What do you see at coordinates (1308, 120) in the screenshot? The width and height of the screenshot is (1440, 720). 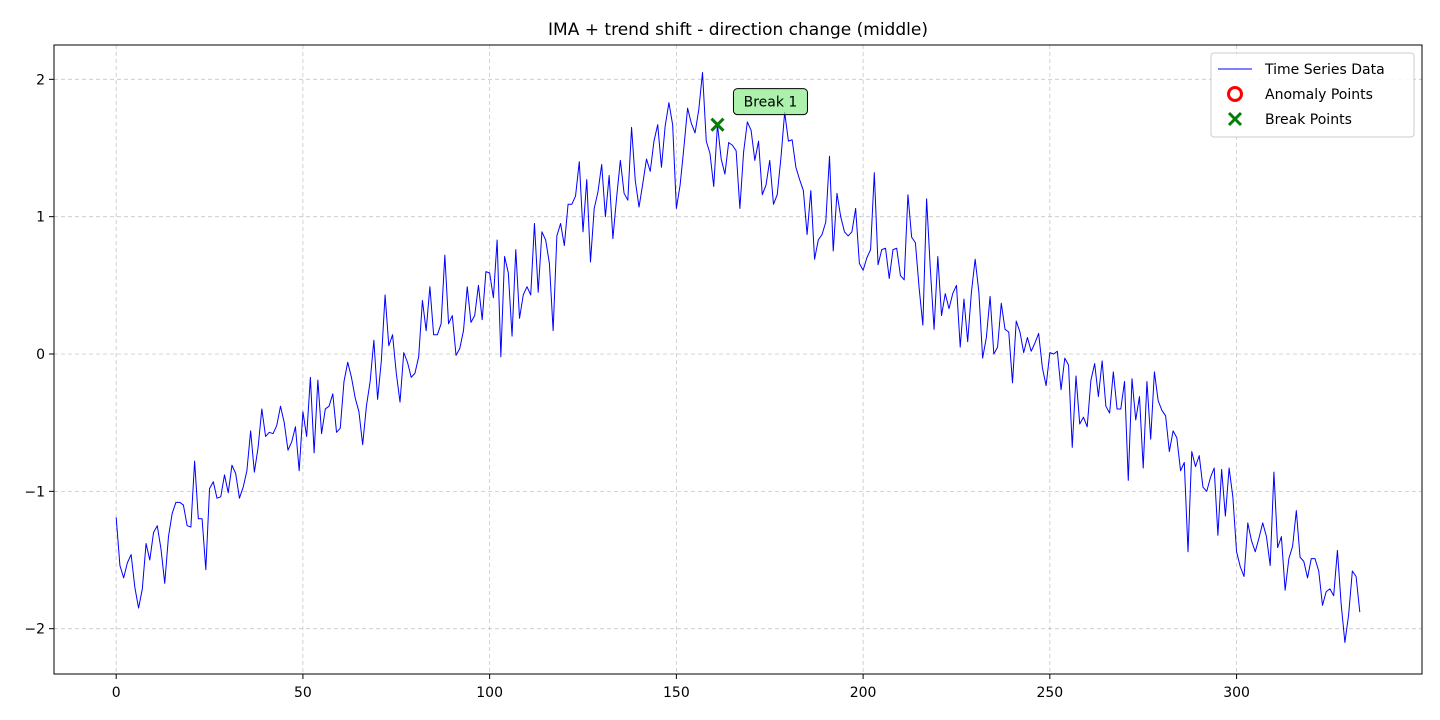 I see `legend-label: Break Points` at bounding box center [1308, 120].